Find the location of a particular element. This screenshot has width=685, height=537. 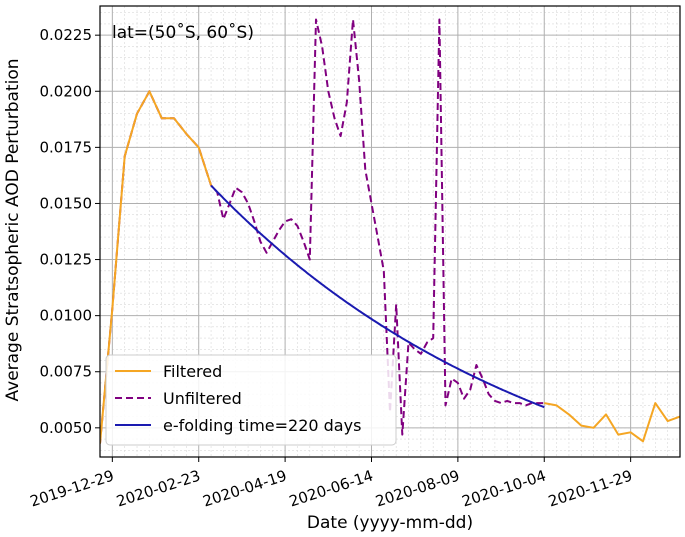

y-tick-label: 0.0075 is located at coordinates (66, 372).